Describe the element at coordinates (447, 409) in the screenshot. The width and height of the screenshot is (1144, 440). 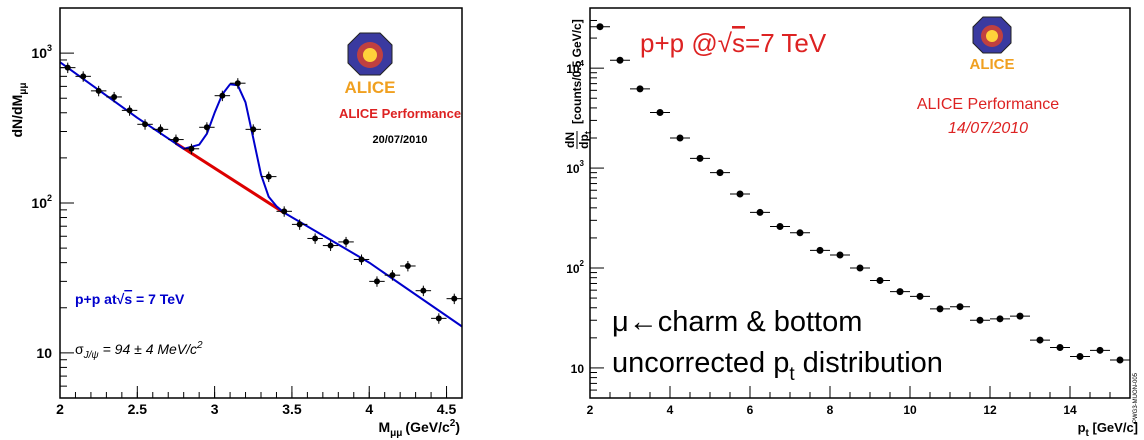
I see `x-tick-label: 4.5` at that location.